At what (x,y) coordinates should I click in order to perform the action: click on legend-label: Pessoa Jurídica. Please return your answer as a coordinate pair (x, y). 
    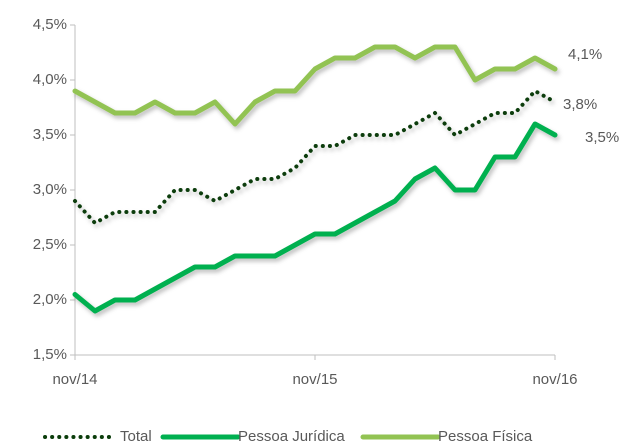
    Looking at the image, I should click on (291, 436).